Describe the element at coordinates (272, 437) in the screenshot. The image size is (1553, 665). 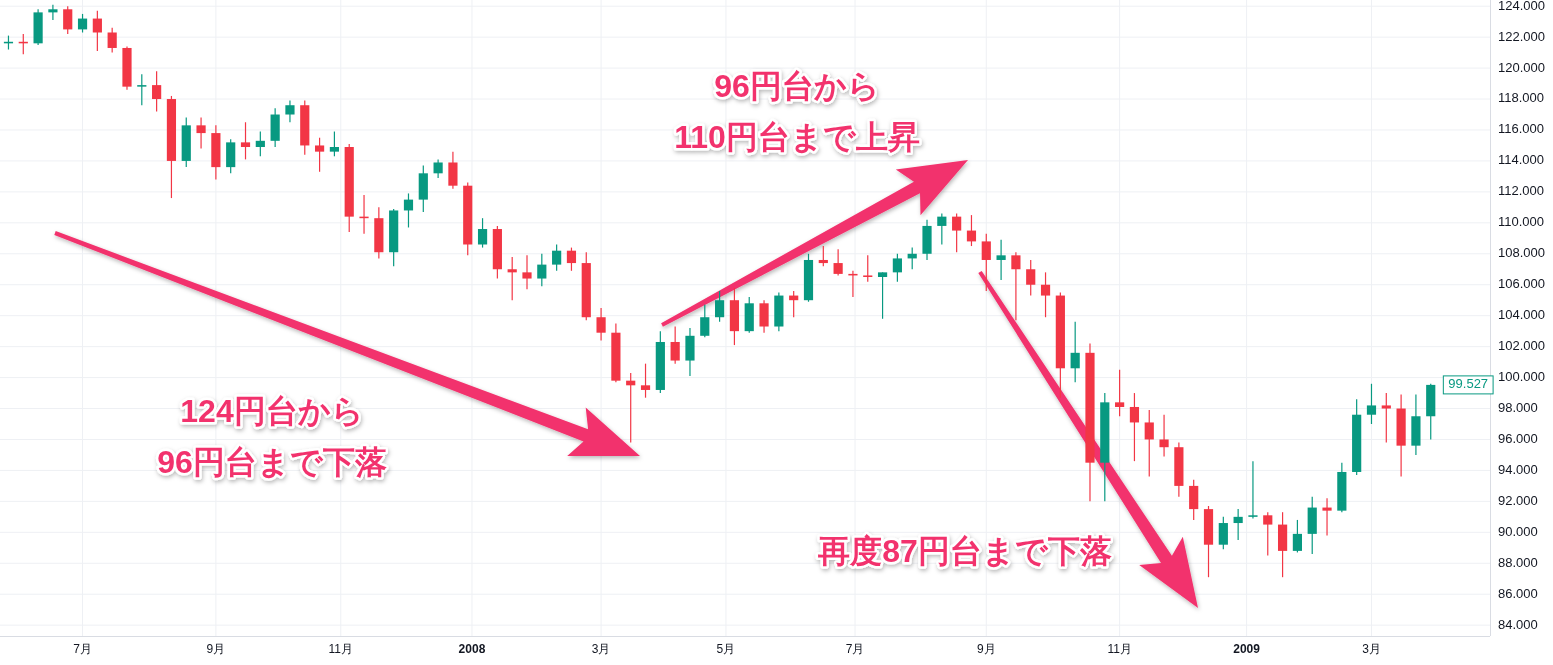
I see `annotation: 124円台から 96円台まで下落` at that location.